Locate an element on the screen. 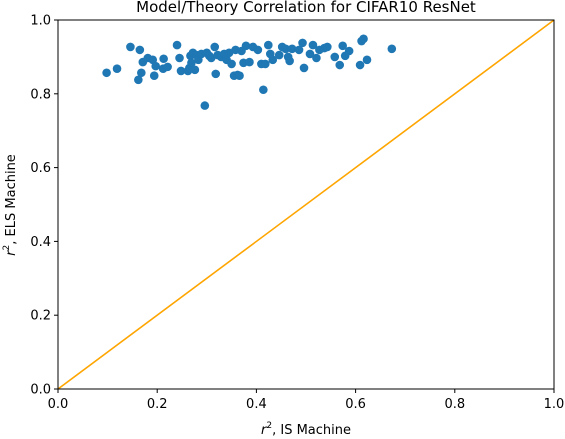 The width and height of the screenshot is (565, 439). x-tick-label: 0.6 is located at coordinates (355, 404).